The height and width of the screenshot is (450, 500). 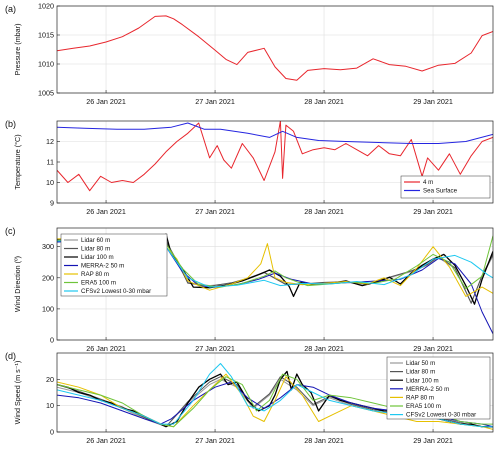 I want to click on legend-entry: Lidar 50 m, so click(x=420, y=363).